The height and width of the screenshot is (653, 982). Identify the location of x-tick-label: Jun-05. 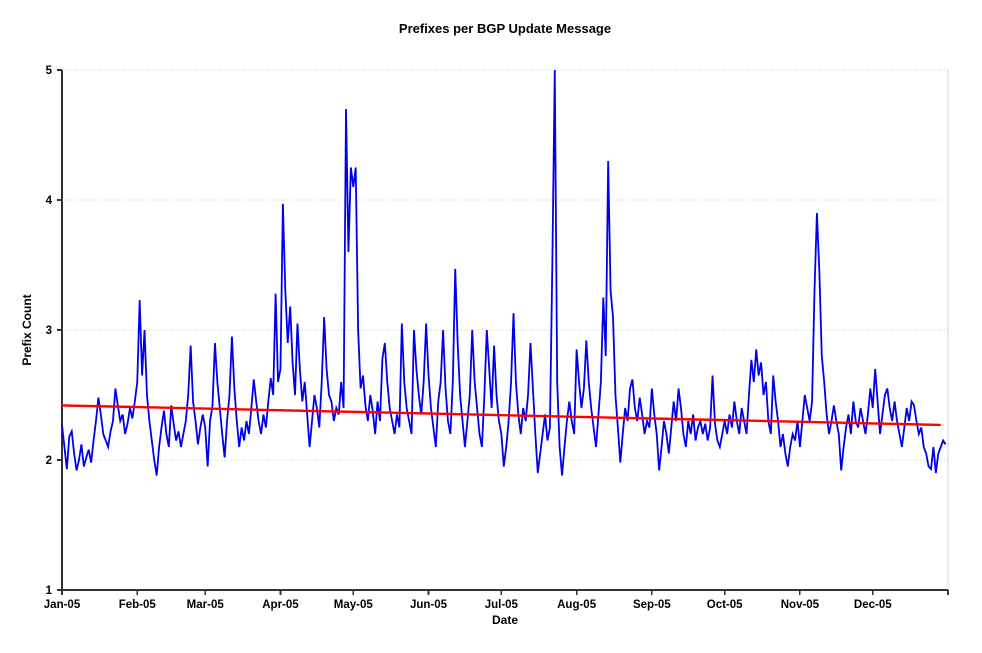
(429, 605).